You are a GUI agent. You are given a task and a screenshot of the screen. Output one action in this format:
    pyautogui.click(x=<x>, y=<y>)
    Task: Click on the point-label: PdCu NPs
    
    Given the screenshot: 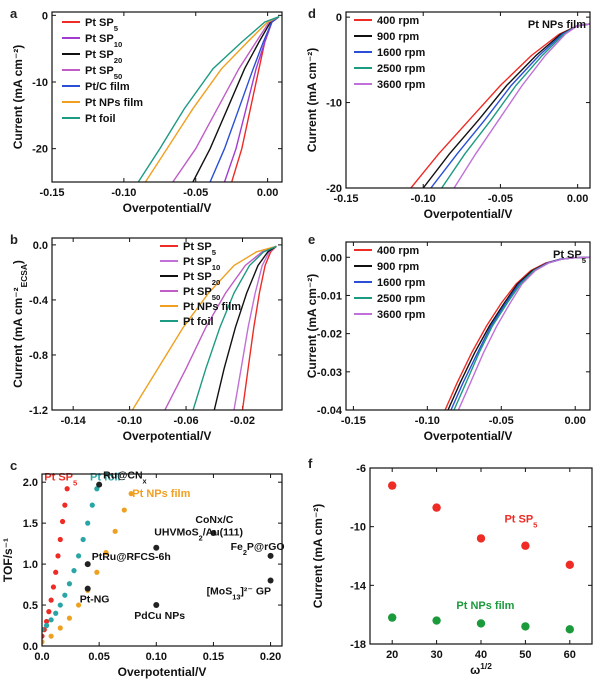 What is the action you would take?
    pyautogui.click(x=159, y=616)
    